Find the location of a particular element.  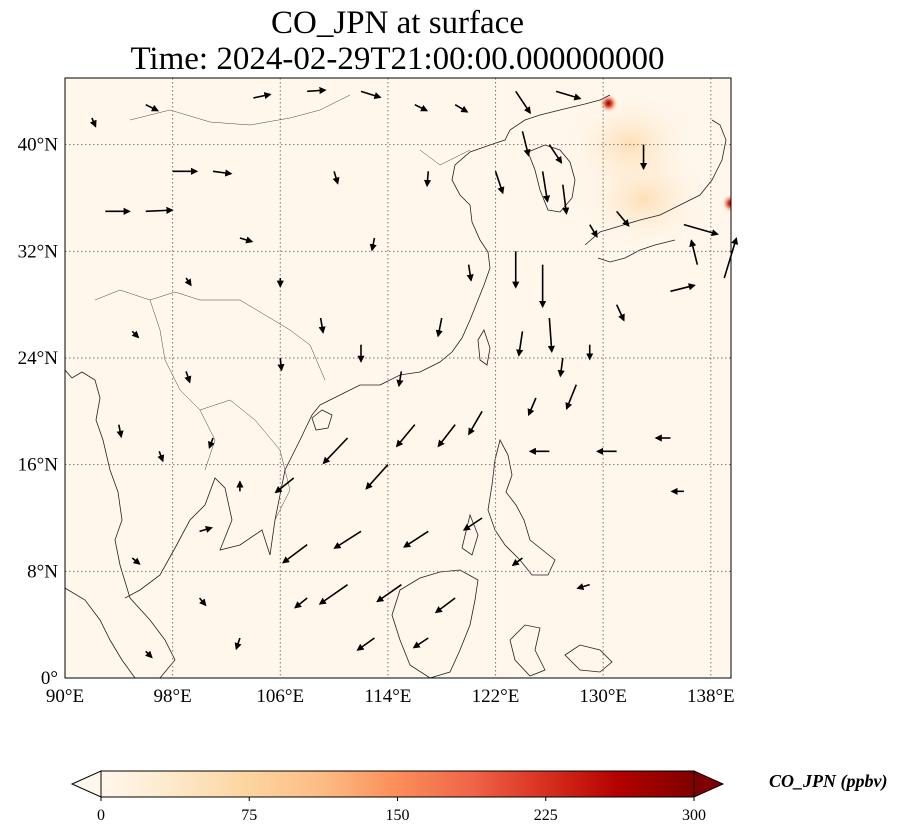

y-tick-label-0: 0° is located at coordinates (49, 678).